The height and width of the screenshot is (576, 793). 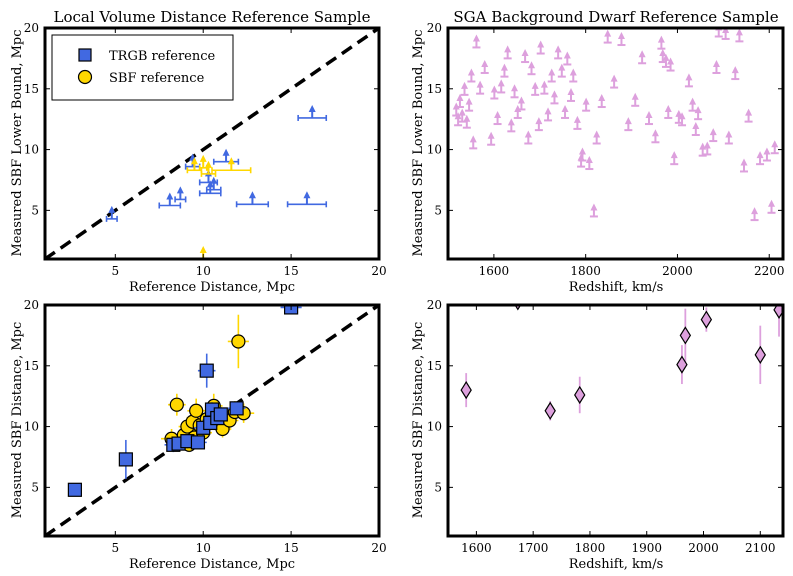 What do you see at coordinates (434, 305) in the screenshot?
I see `p4-ytick-label: 20` at bounding box center [434, 305].